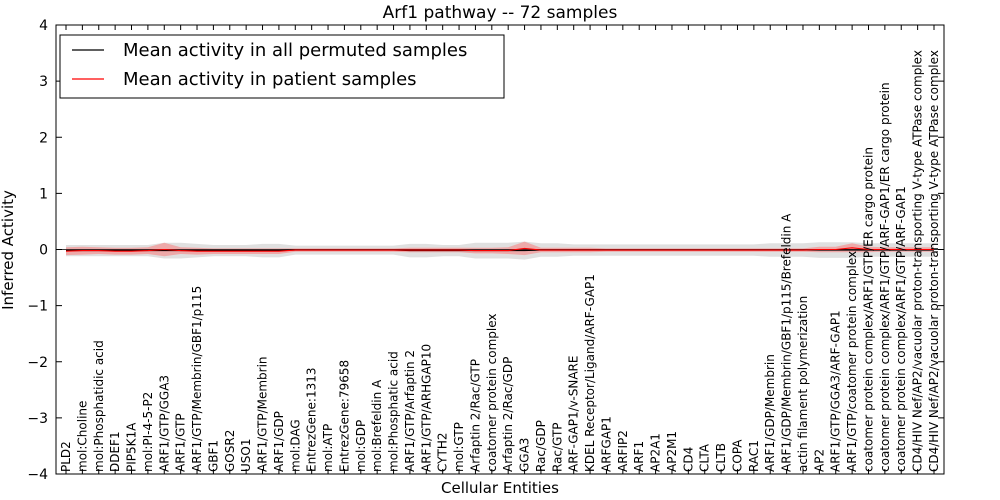 Image resolution: width=1000 pixels, height=500 pixels. I want to click on x-category-label: ARF1/GTP, so click(181, 442).